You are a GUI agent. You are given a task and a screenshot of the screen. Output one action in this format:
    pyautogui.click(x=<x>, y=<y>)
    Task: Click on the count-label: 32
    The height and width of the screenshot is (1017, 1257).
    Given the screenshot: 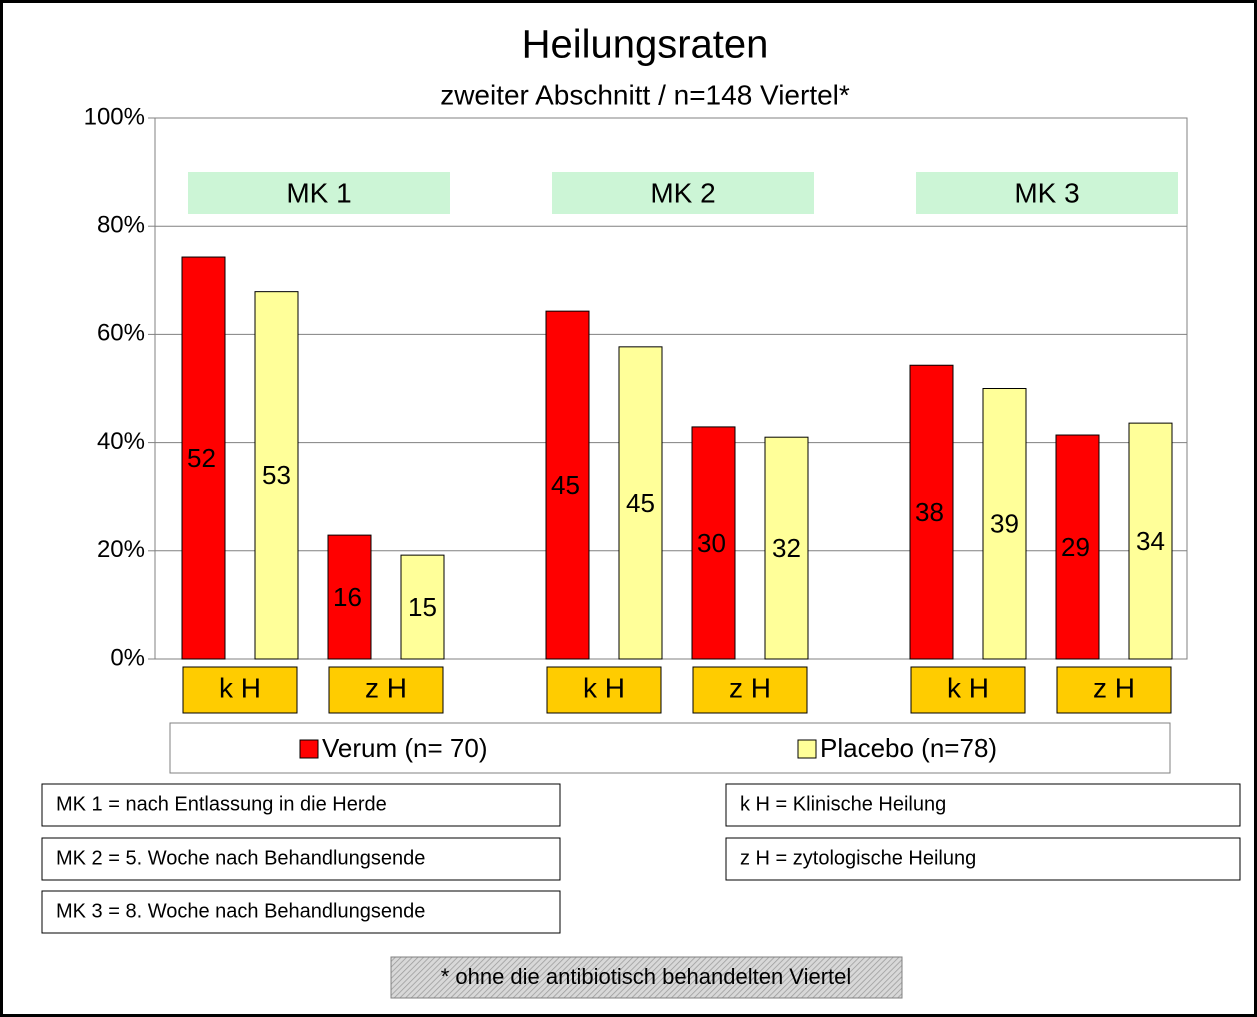 What is the action you would take?
    pyautogui.click(x=786, y=548)
    